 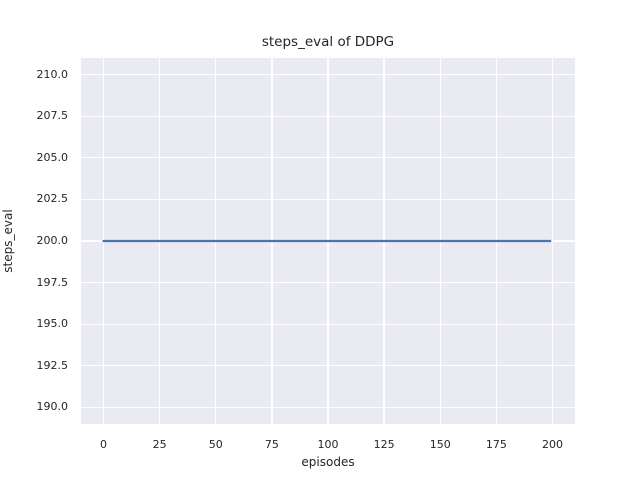 What do you see at coordinates (52, 199) in the screenshot?
I see `y-tick-label: 202.5` at bounding box center [52, 199].